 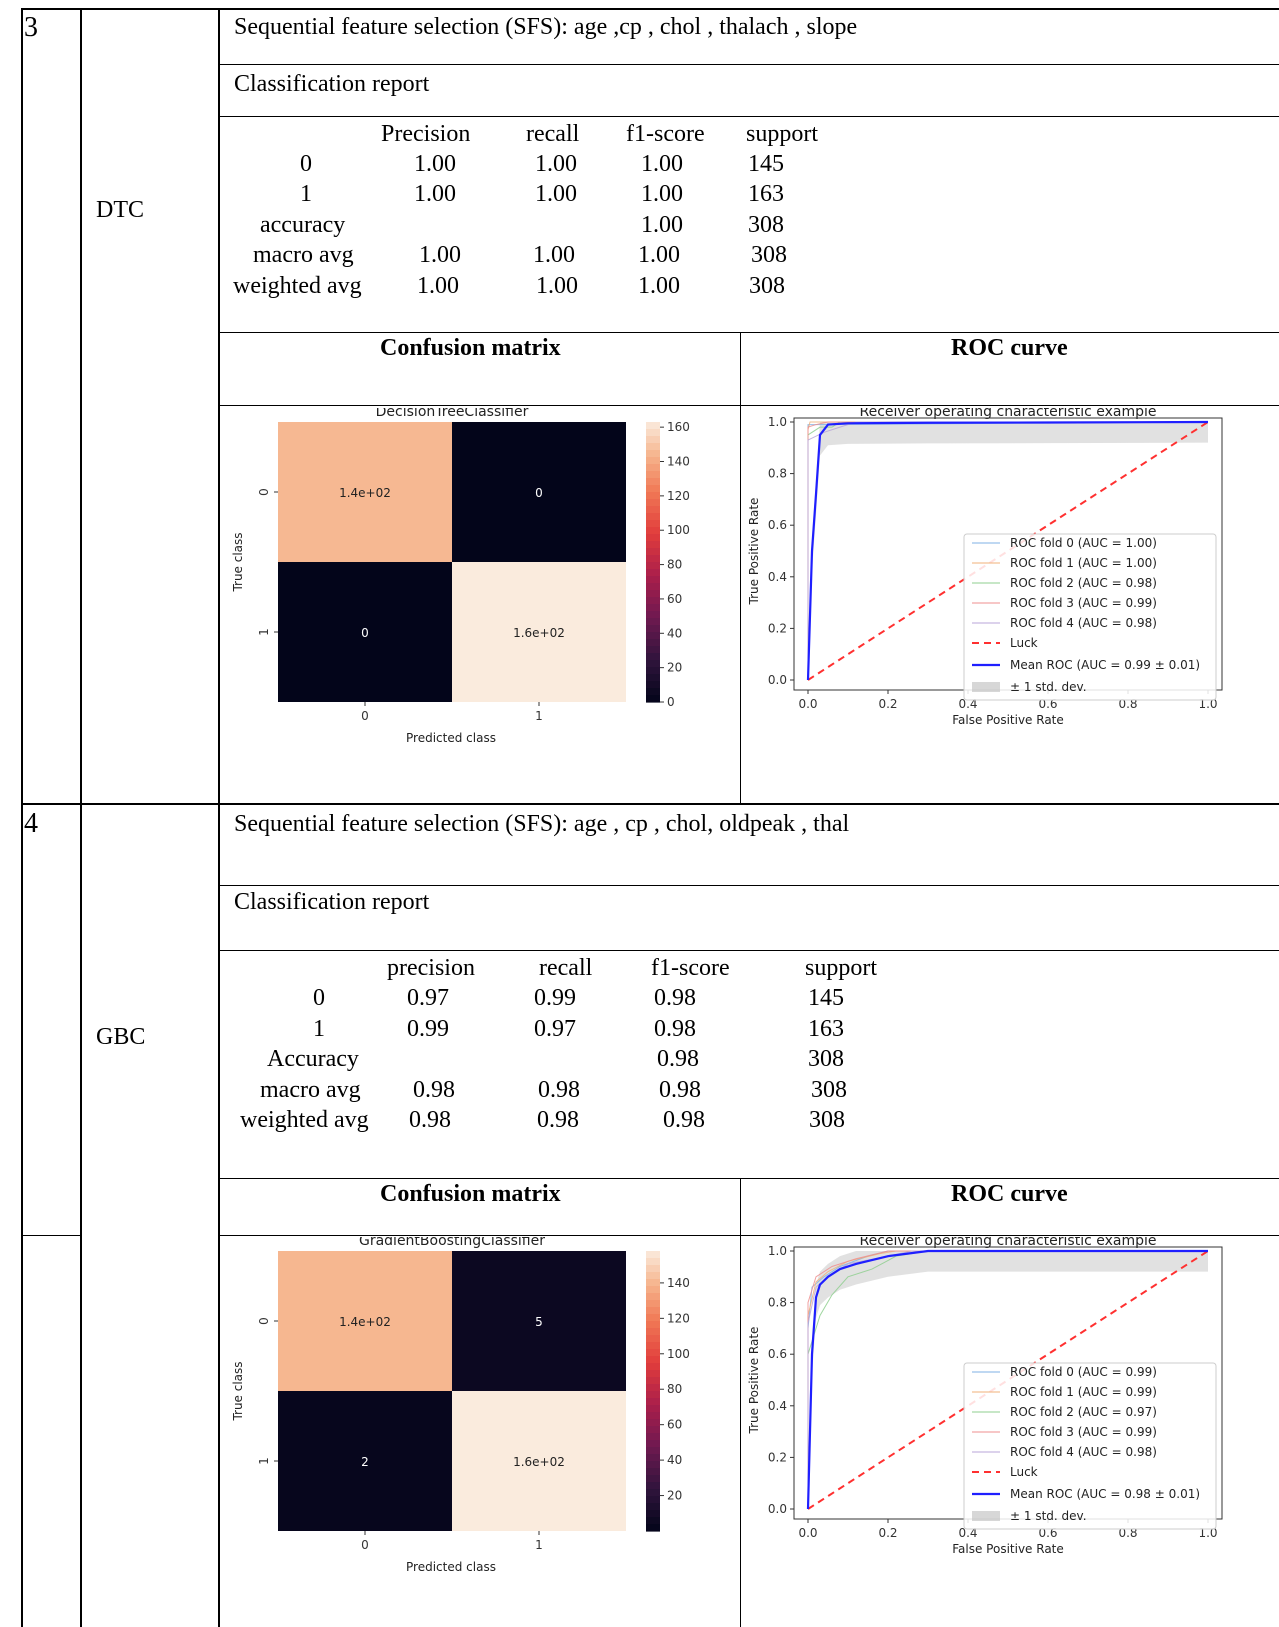 I want to click on x-tick-label: 1, so click(x=539, y=716).